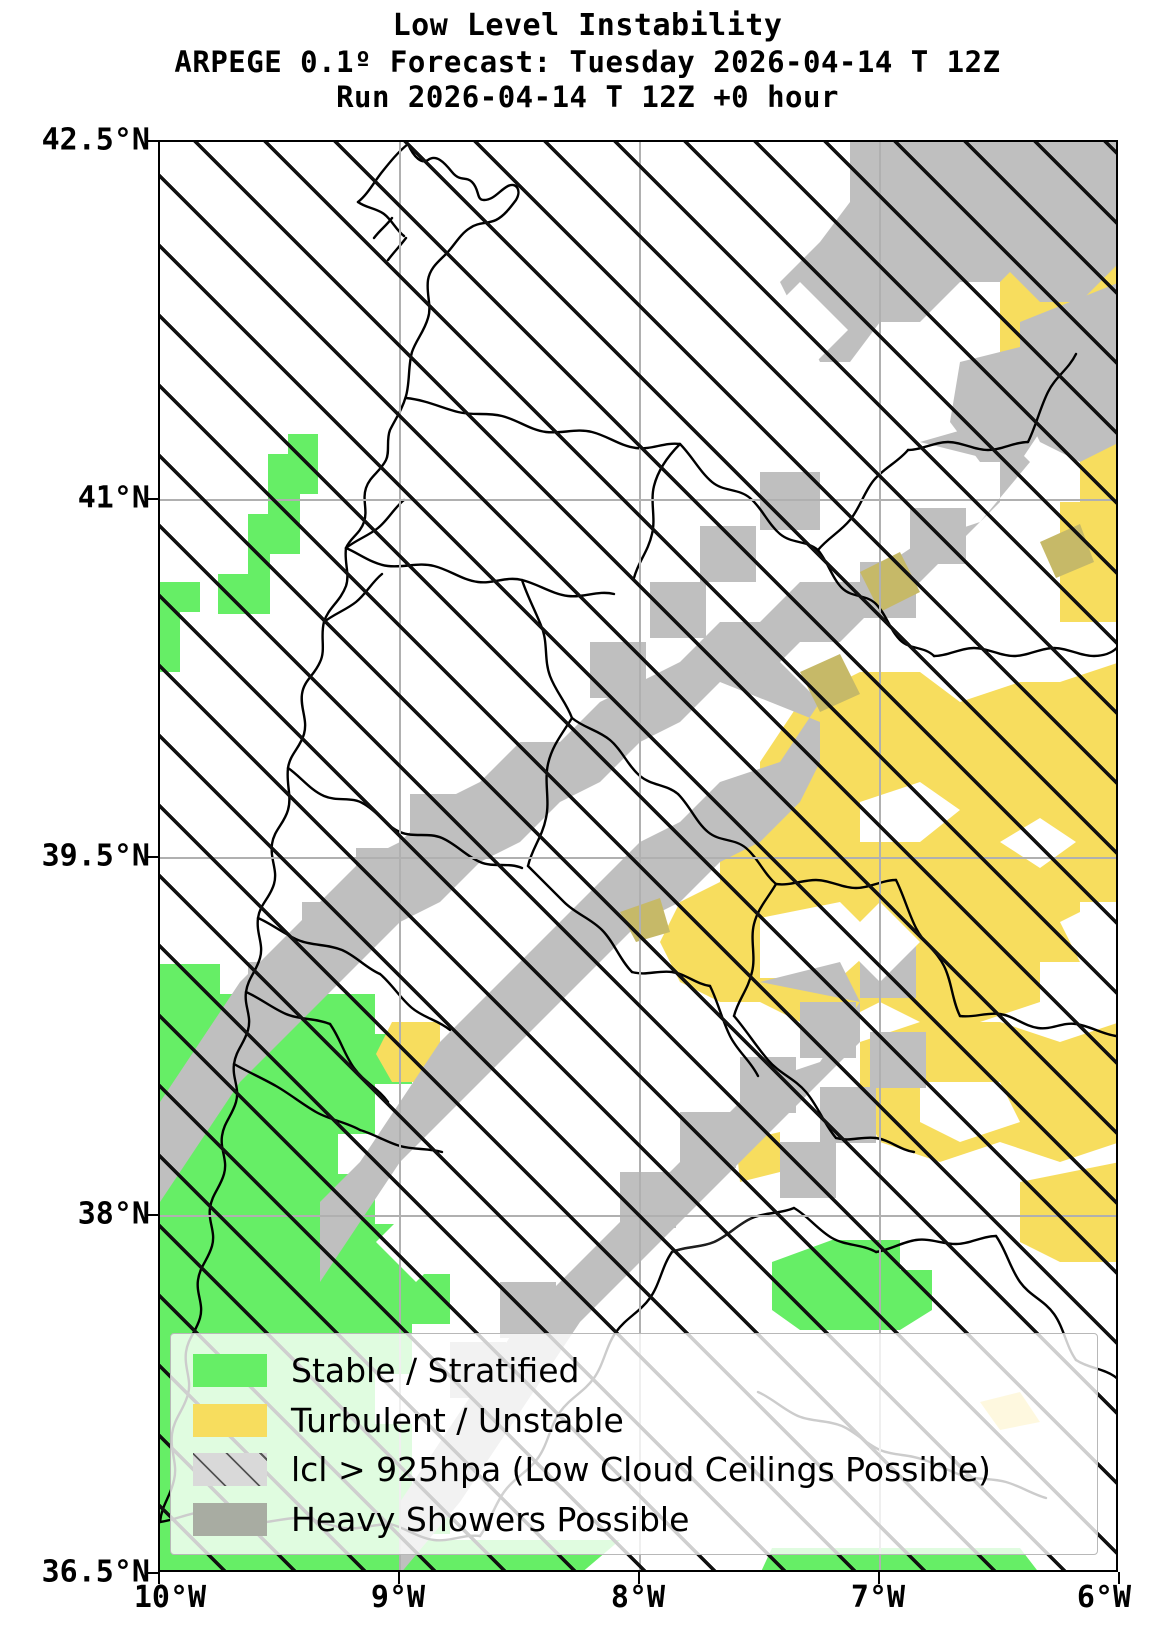 This screenshot has height=1646, width=1175. What do you see at coordinates (113, 1214) in the screenshot?
I see `ytick-label-38: 38°N` at bounding box center [113, 1214].